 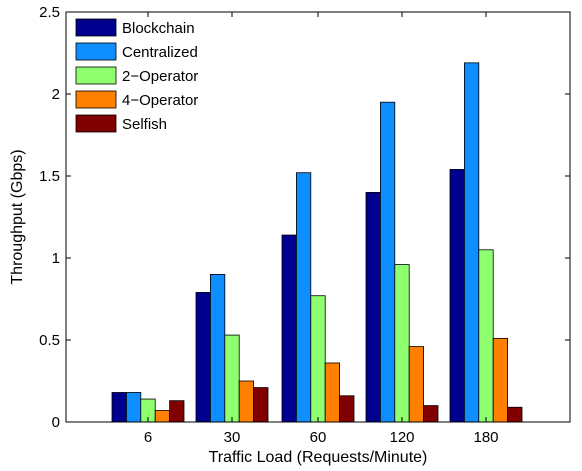 I want to click on legend-label: 4−Operator, so click(x=160, y=100).